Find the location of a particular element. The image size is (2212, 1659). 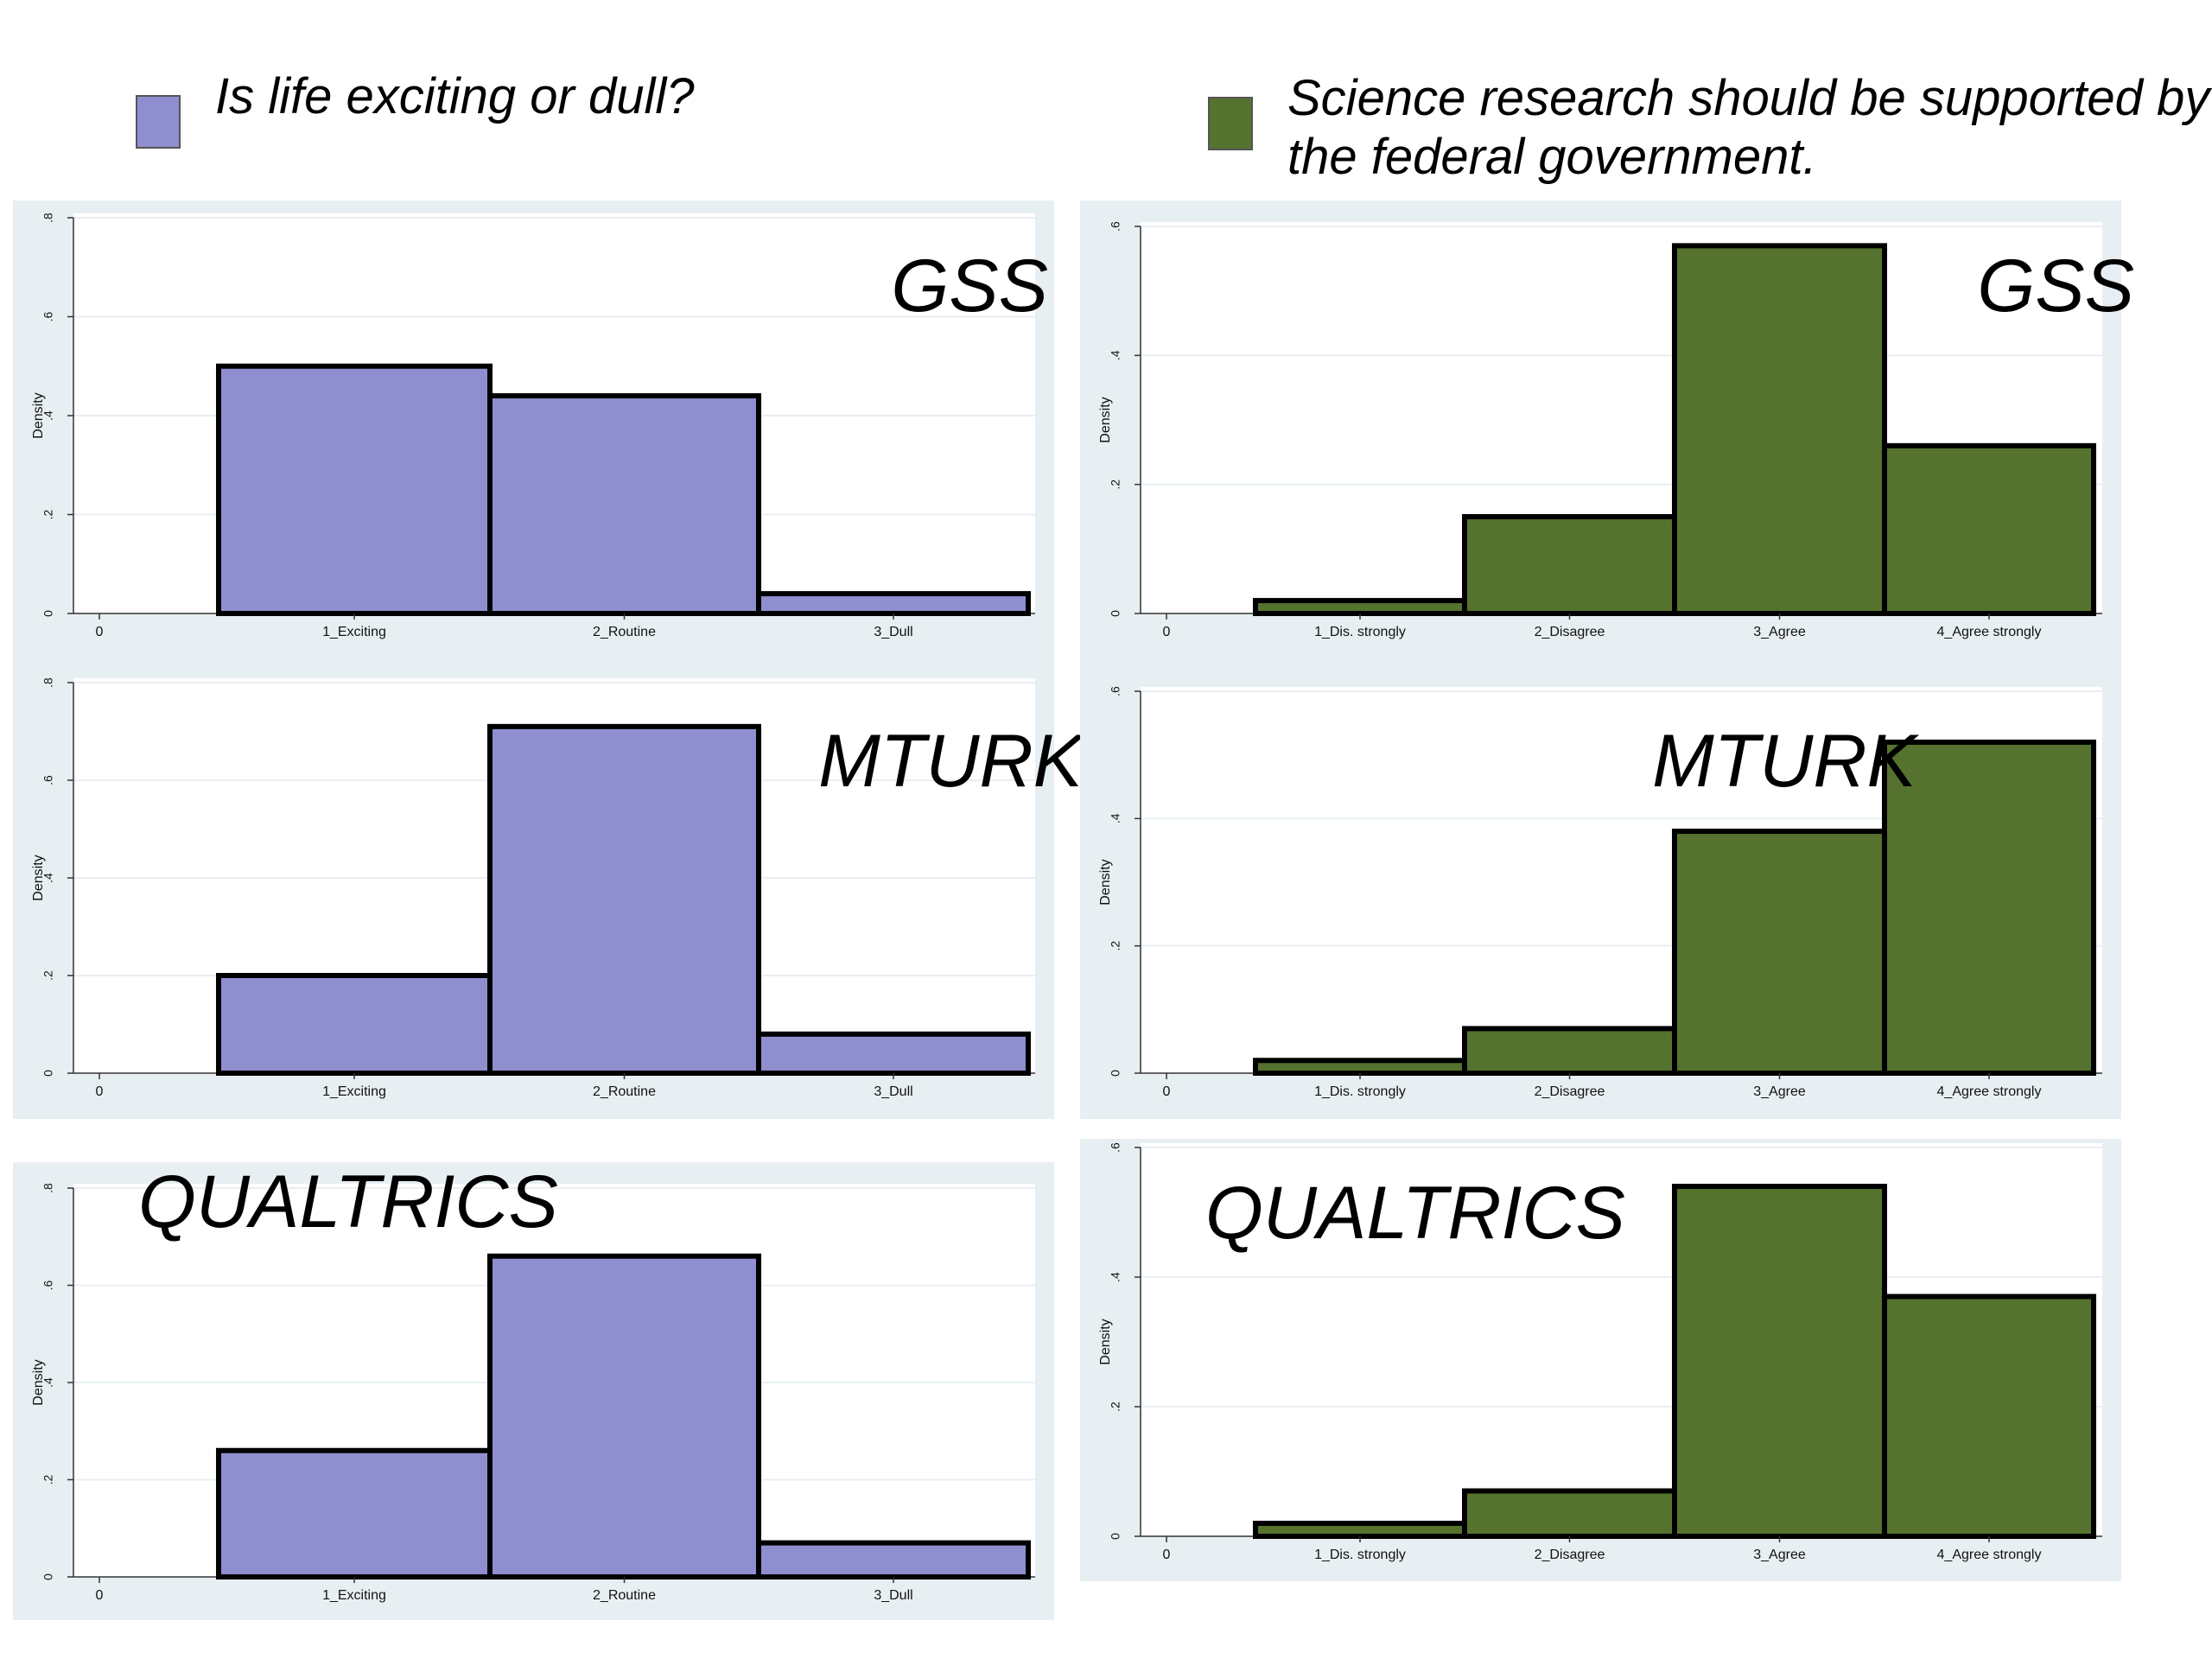

legend-life: Is life exciting or dull? is located at coordinates (415, 108).